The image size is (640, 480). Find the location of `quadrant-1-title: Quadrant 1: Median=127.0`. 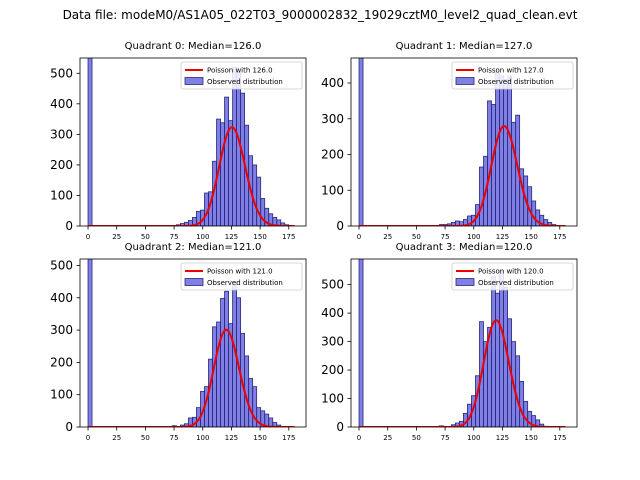

quadrant-1-title: Quadrant 1: Median=127.0 is located at coordinates (464, 46).